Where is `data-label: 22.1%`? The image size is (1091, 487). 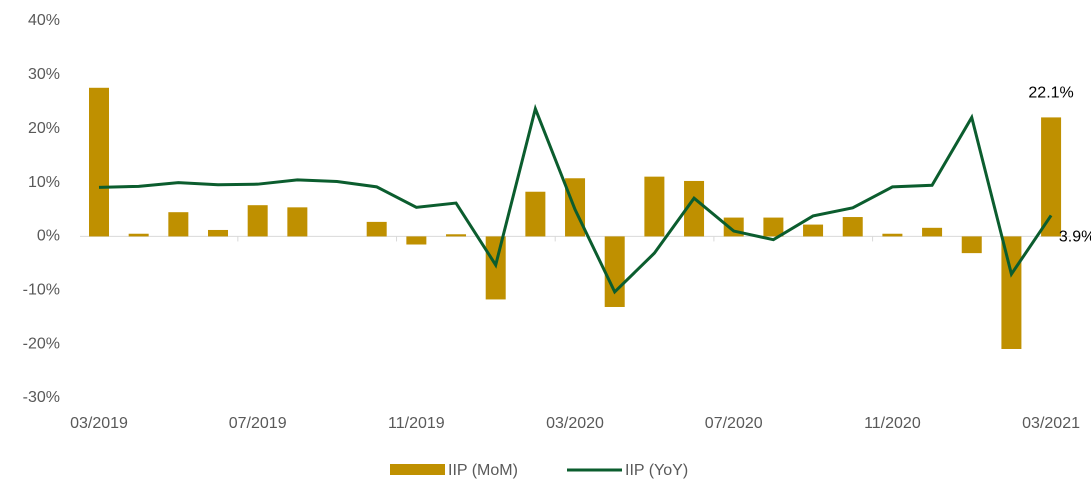
data-label: 22.1% is located at coordinates (1050, 93).